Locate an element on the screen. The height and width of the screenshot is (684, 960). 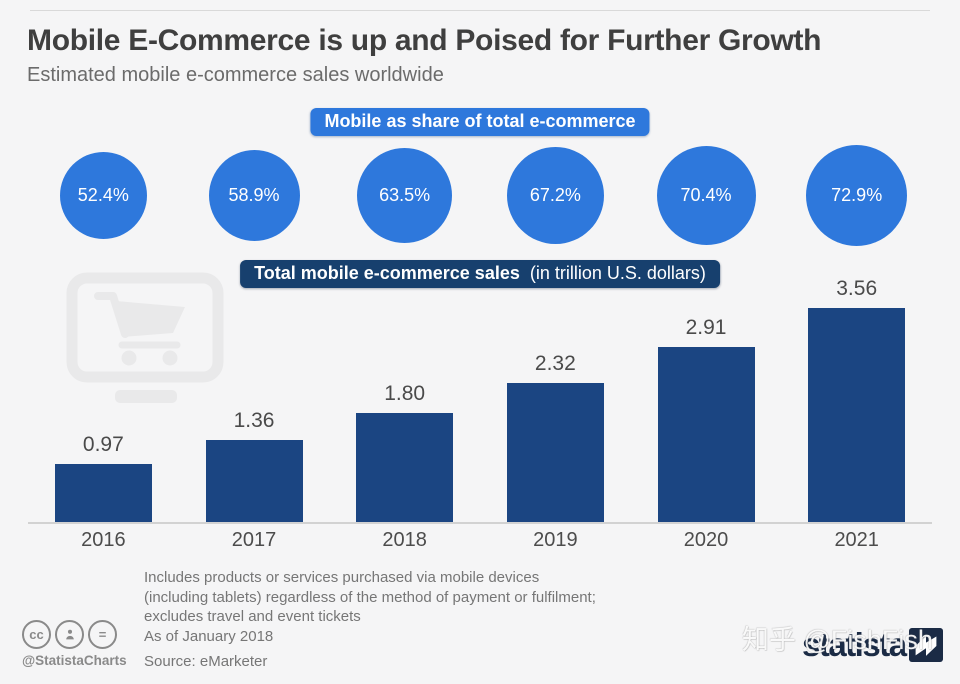
share-circle-2018: 63.5% is located at coordinates (405, 195).